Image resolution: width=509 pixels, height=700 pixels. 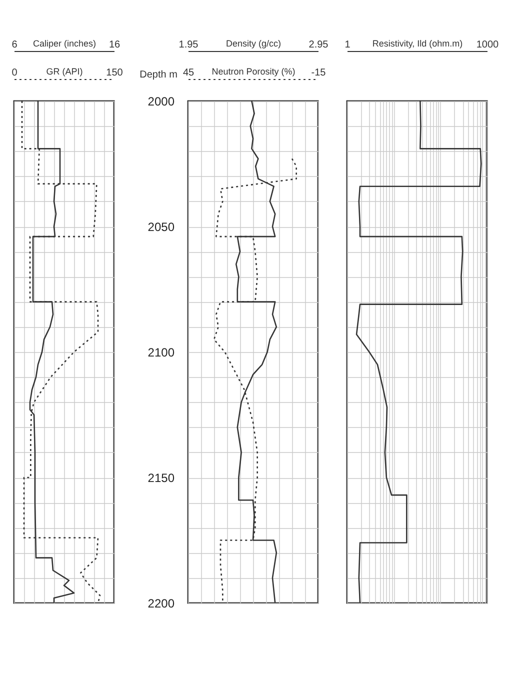 I want to click on x-tick-label: 6, so click(x=15, y=45).